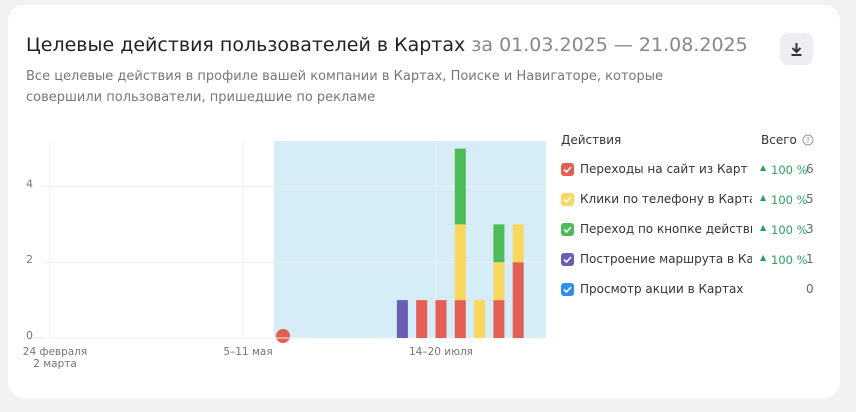 This screenshot has width=856, height=412. I want to click on legend-total: 1, so click(810, 259).